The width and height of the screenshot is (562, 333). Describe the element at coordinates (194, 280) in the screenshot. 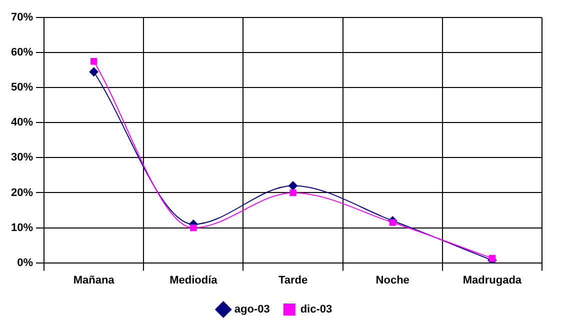

I see `x-tick-label: Mediodía` at that location.